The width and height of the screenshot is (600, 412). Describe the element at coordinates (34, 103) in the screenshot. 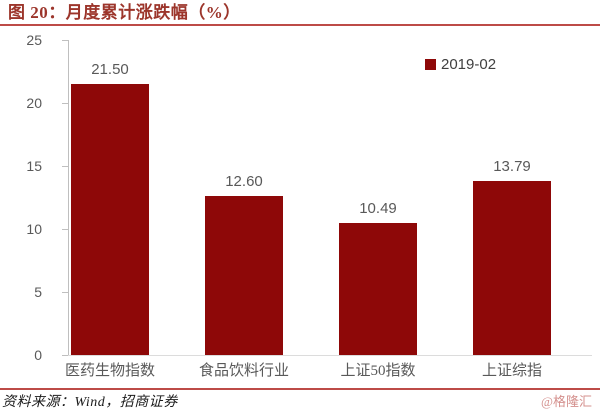

I see `y-tick-label: 20` at that location.